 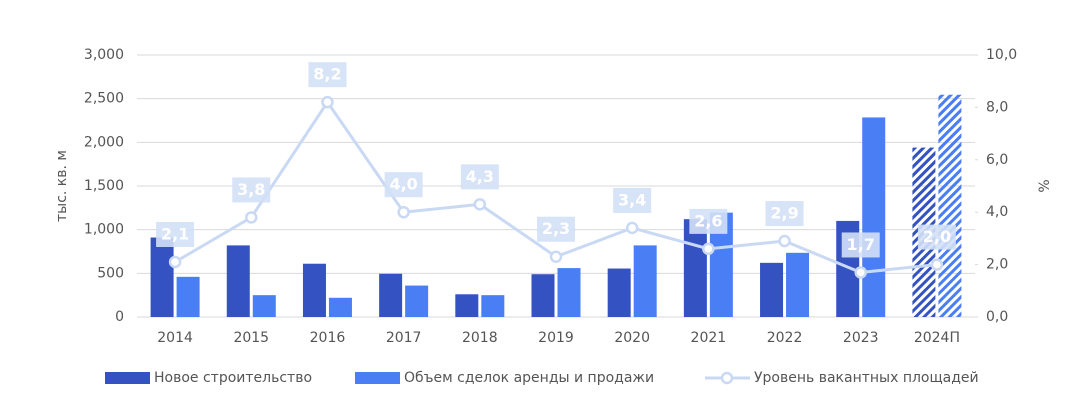 I want to click on legend-label: Объем сделок аренды и продажи, so click(x=529, y=378).